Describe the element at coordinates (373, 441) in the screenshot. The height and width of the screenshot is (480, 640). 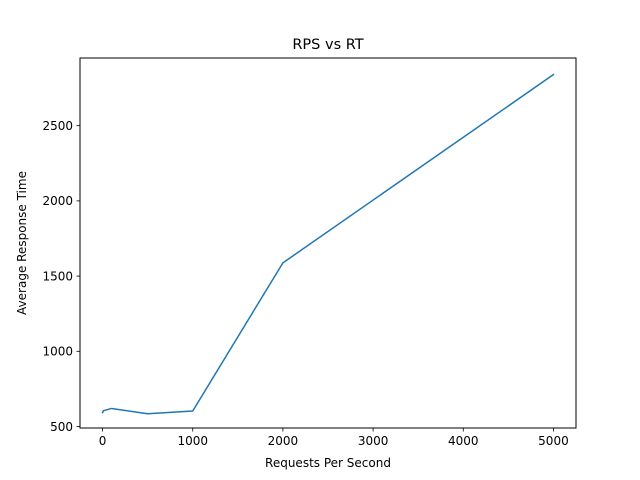
I see `x-tick-label: 3000` at that location.